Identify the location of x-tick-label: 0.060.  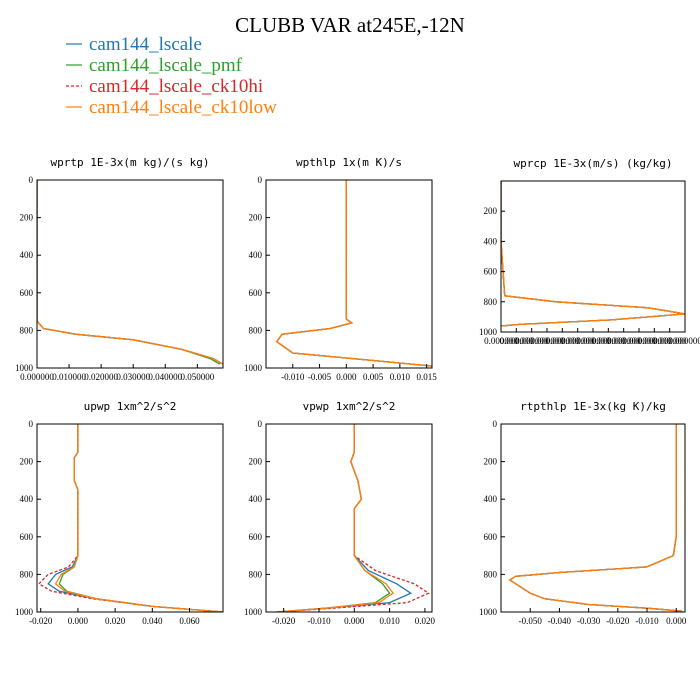
(189, 621).